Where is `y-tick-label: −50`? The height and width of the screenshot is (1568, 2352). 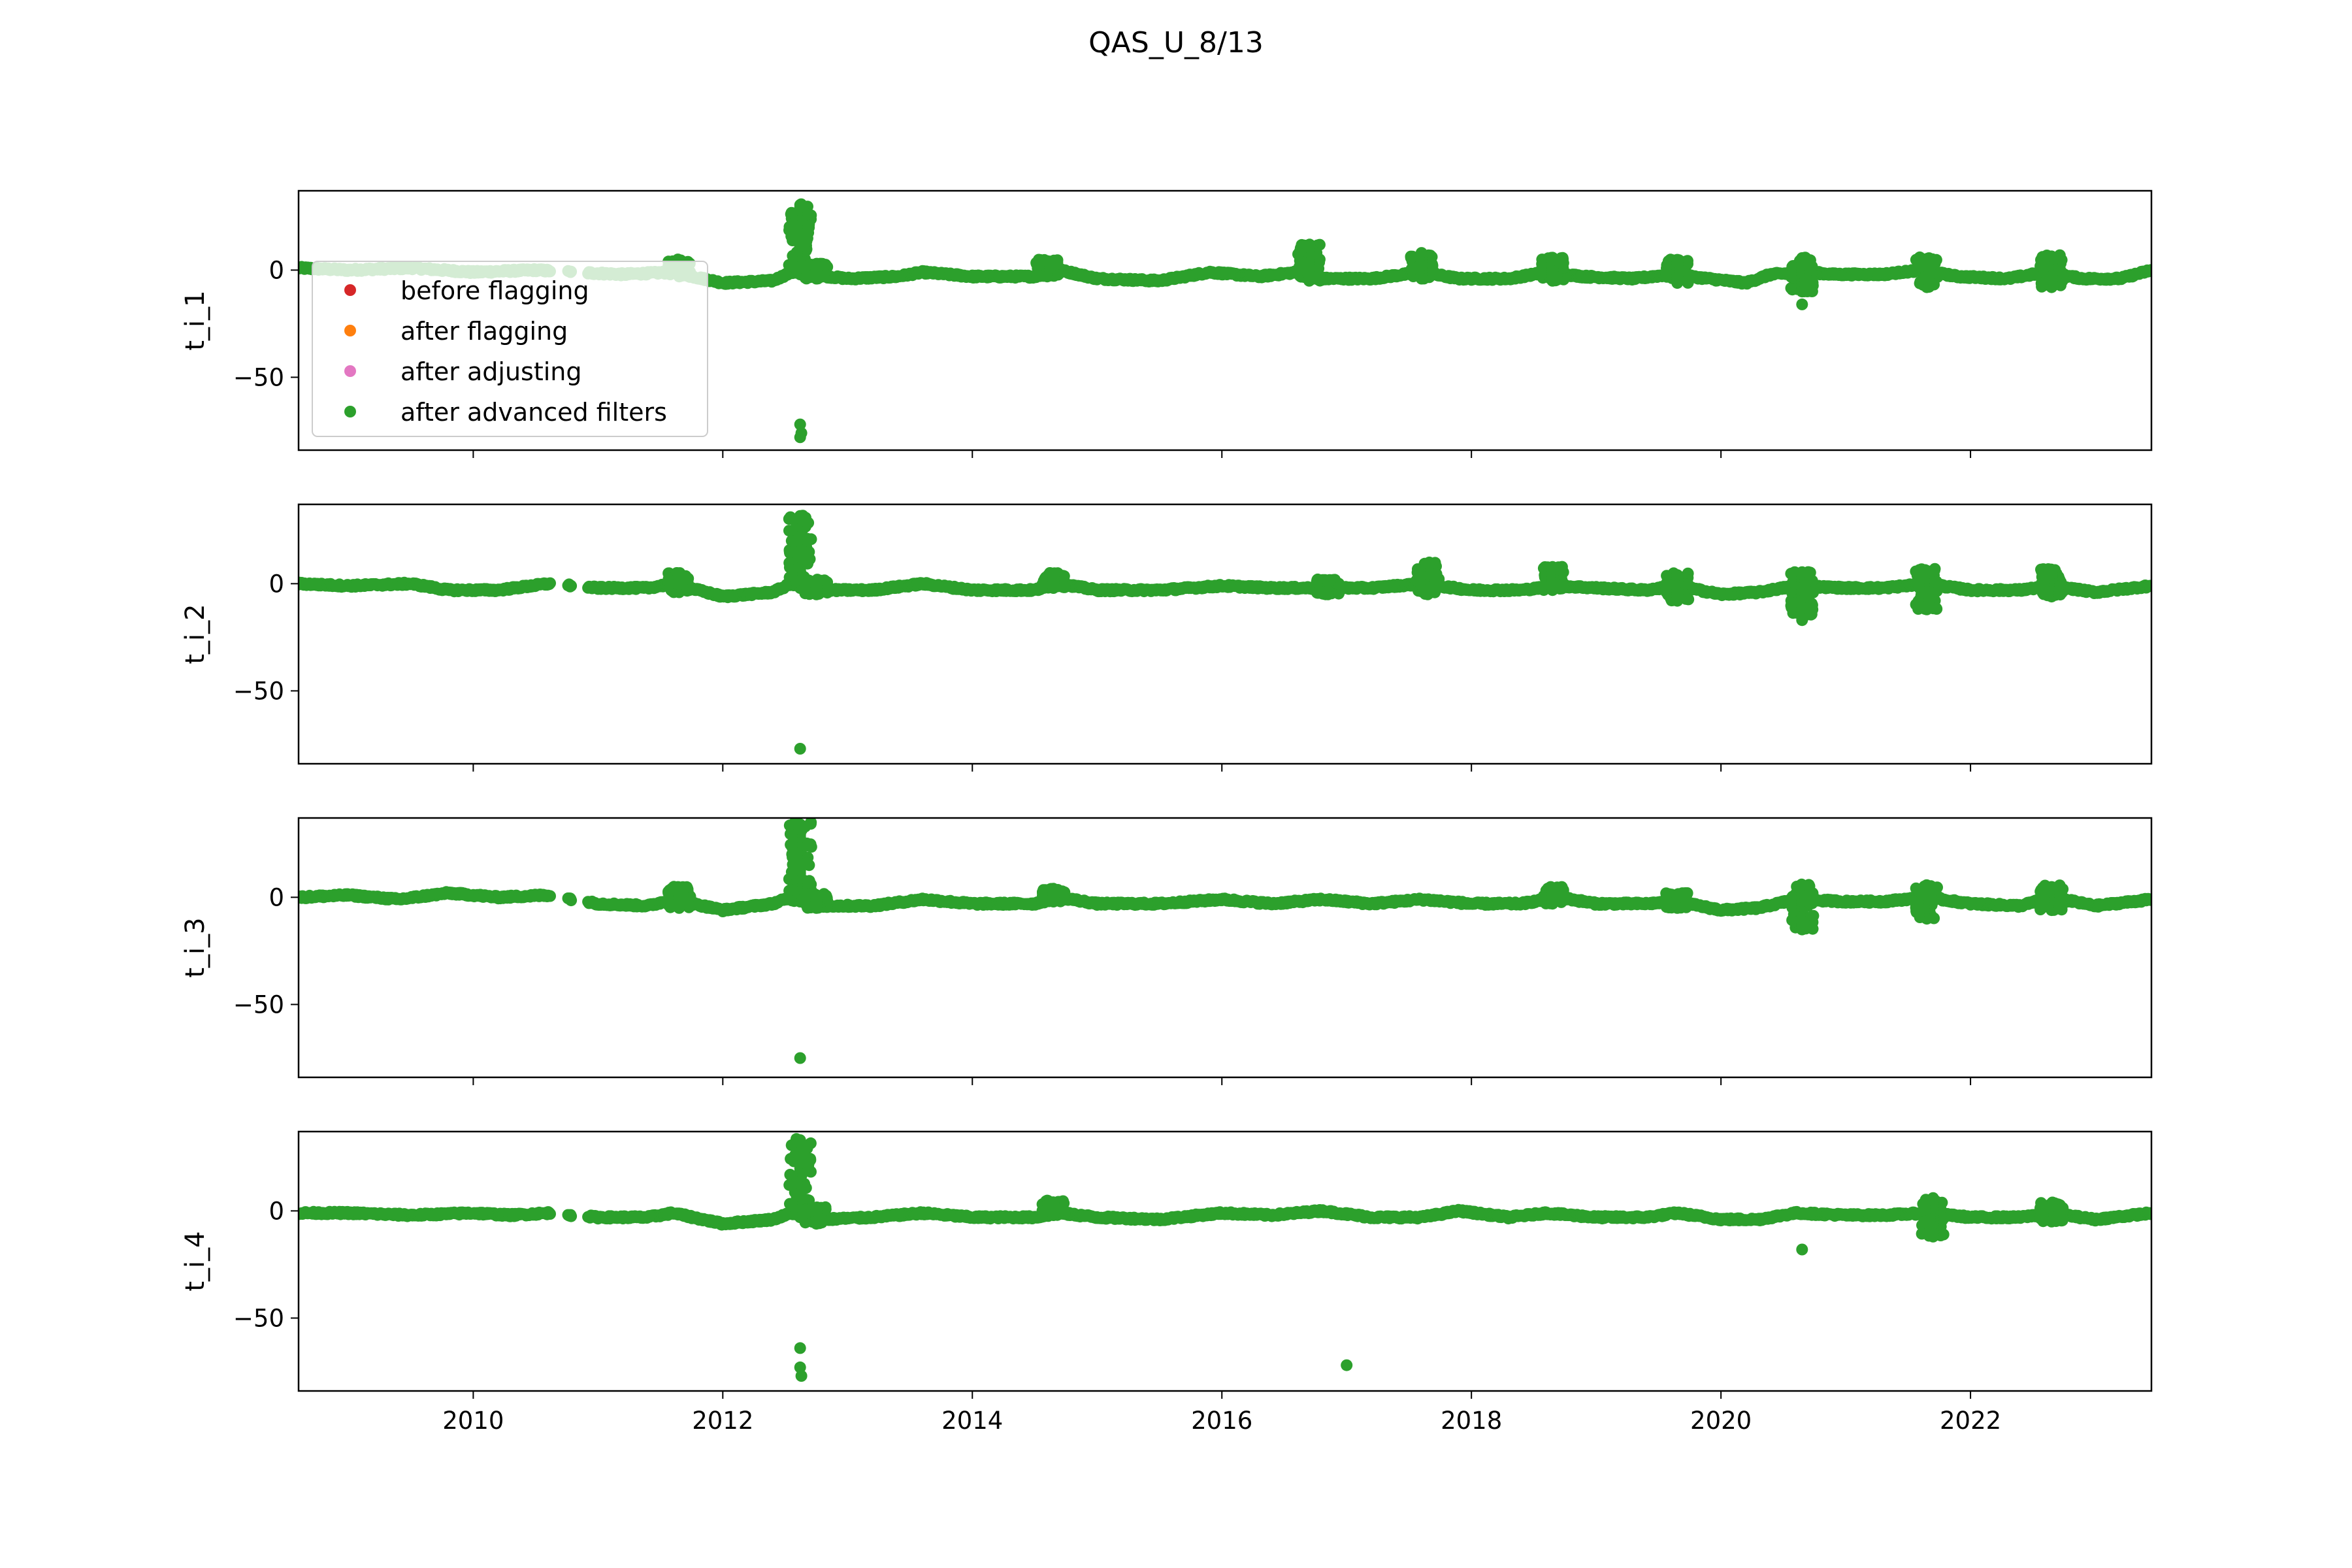 y-tick-label: −50 is located at coordinates (258, 377).